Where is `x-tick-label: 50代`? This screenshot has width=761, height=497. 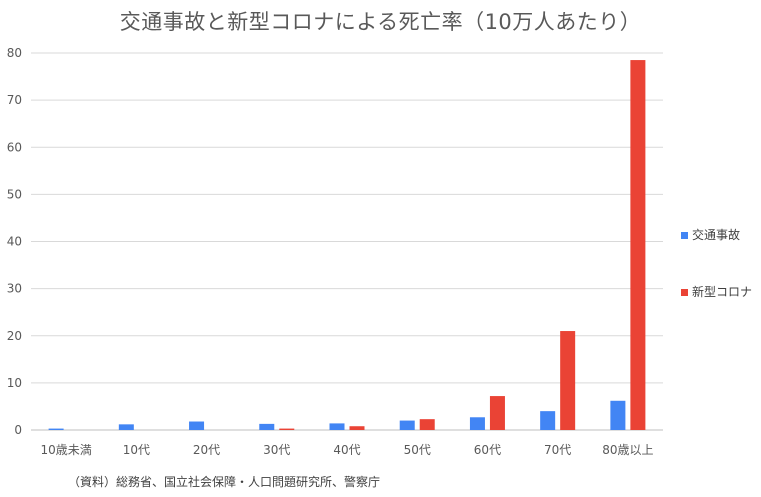
x-tick-label: 50代 is located at coordinates (417, 450).